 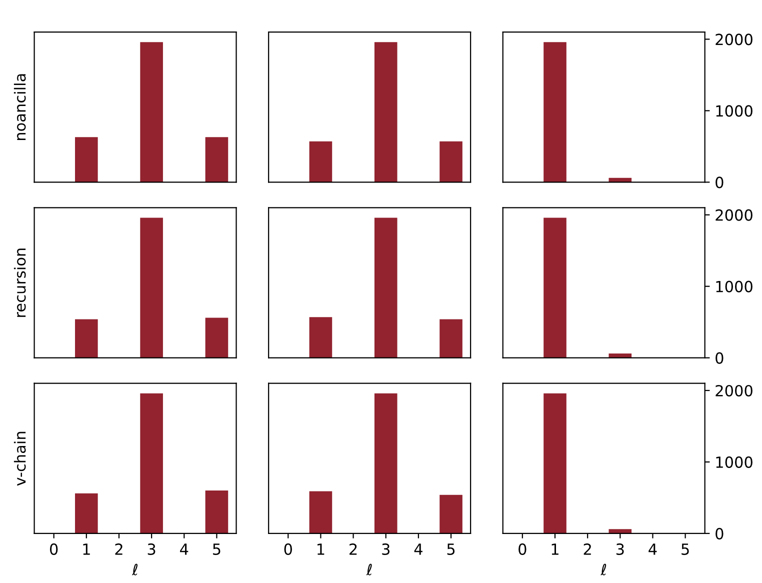 I want to click on y-axis-title: recursion, so click(x=20, y=282).